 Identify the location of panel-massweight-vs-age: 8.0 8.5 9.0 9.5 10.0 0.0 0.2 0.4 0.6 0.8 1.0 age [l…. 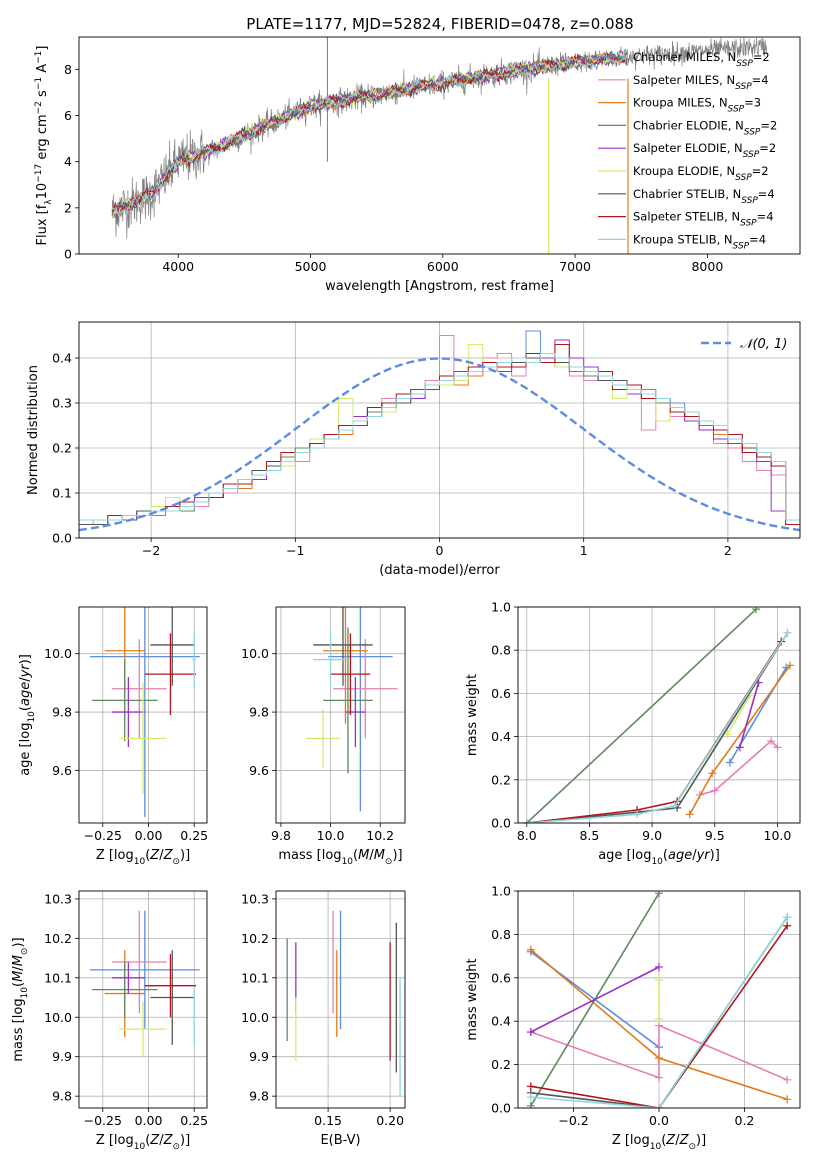
(633, 733).